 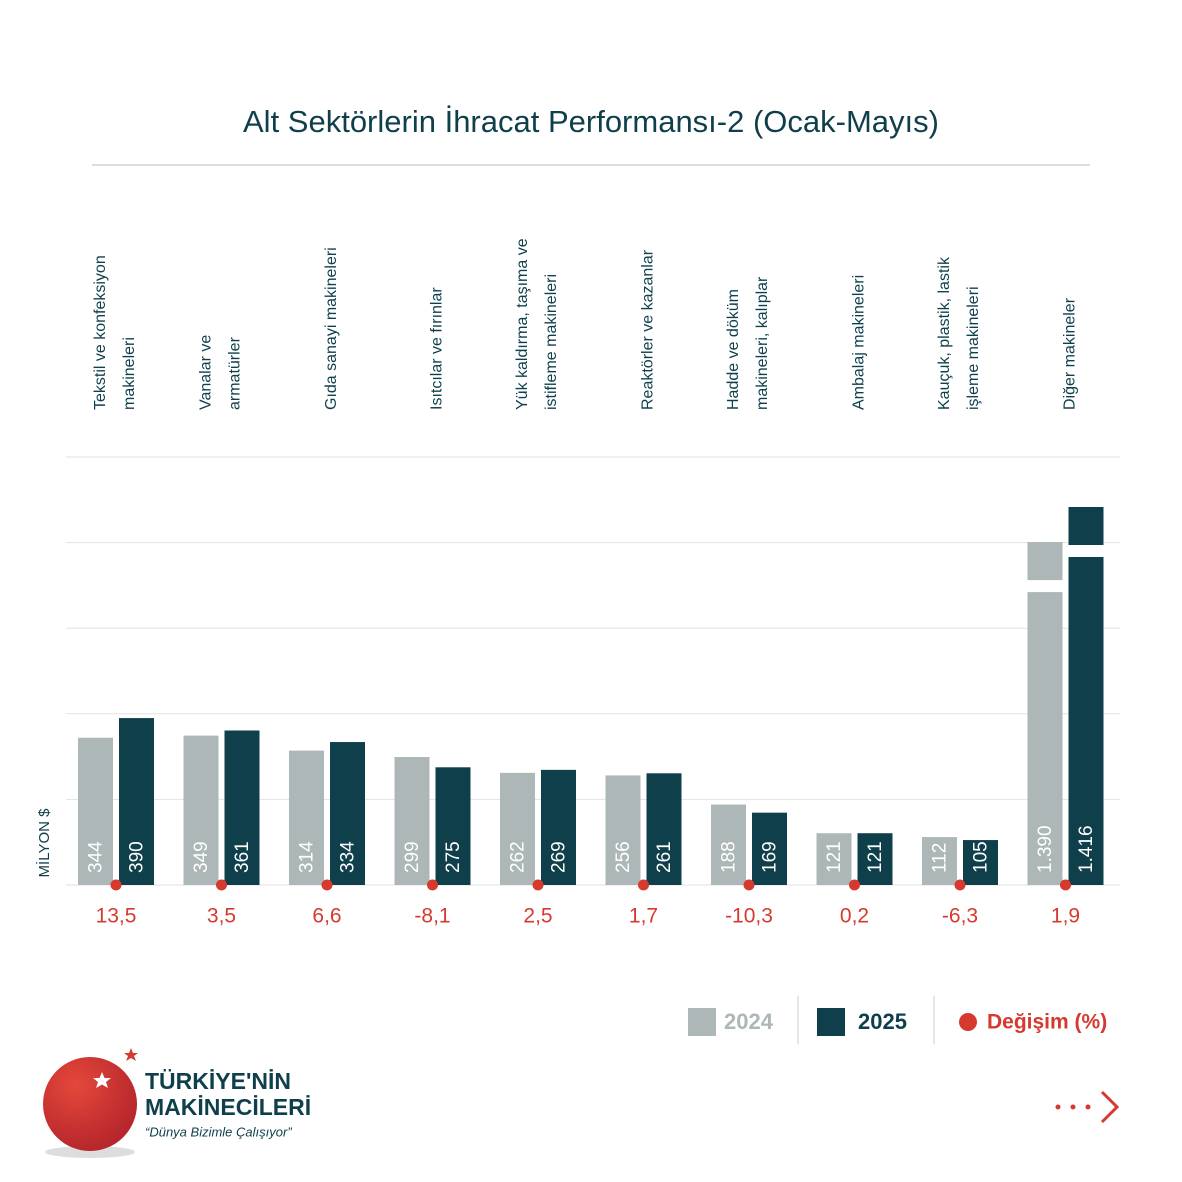 What do you see at coordinates (235, 373) in the screenshot?
I see `category-label: armatürler` at bounding box center [235, 373].